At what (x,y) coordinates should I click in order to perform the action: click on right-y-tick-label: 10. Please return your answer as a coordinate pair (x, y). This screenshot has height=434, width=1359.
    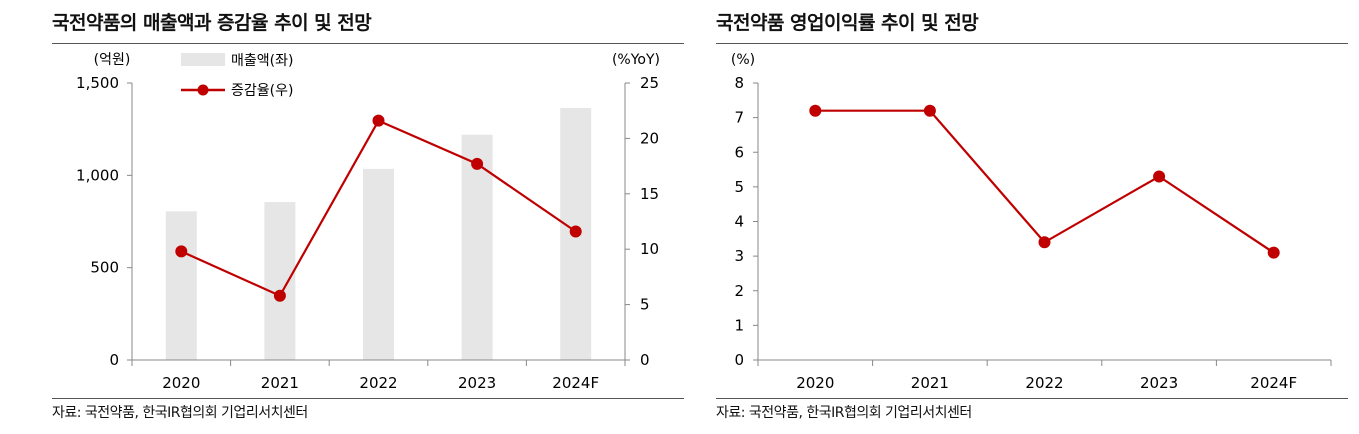
    Looking at the image, I should click on (649, 249).